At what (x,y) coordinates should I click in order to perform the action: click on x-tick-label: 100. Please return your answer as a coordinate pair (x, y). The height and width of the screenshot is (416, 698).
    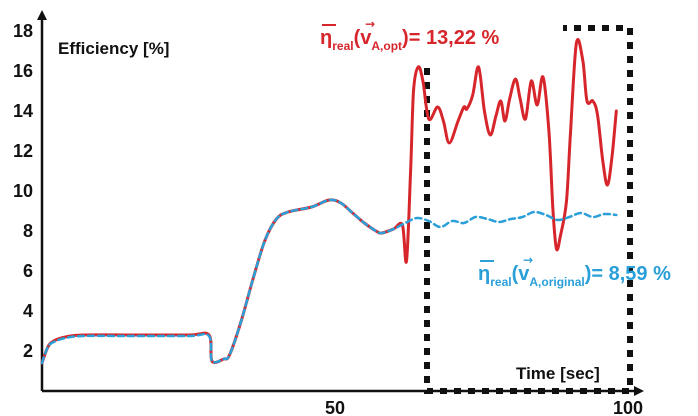
    Looking at the image, I should click on (628, 407).